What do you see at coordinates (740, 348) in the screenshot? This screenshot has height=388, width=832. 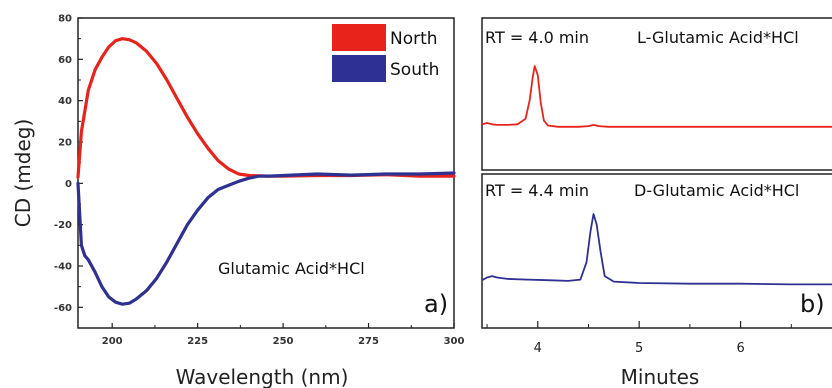 I see `x-tick-label: 6` at bounding box center [740, 348].